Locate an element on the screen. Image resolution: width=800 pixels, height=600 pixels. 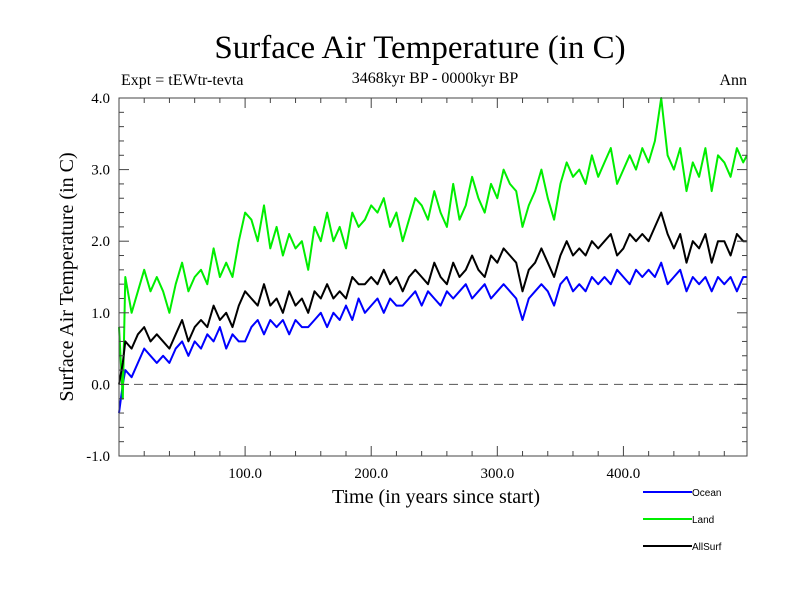
y-tick-label: 0.0 is located at coordinates (100, 385).